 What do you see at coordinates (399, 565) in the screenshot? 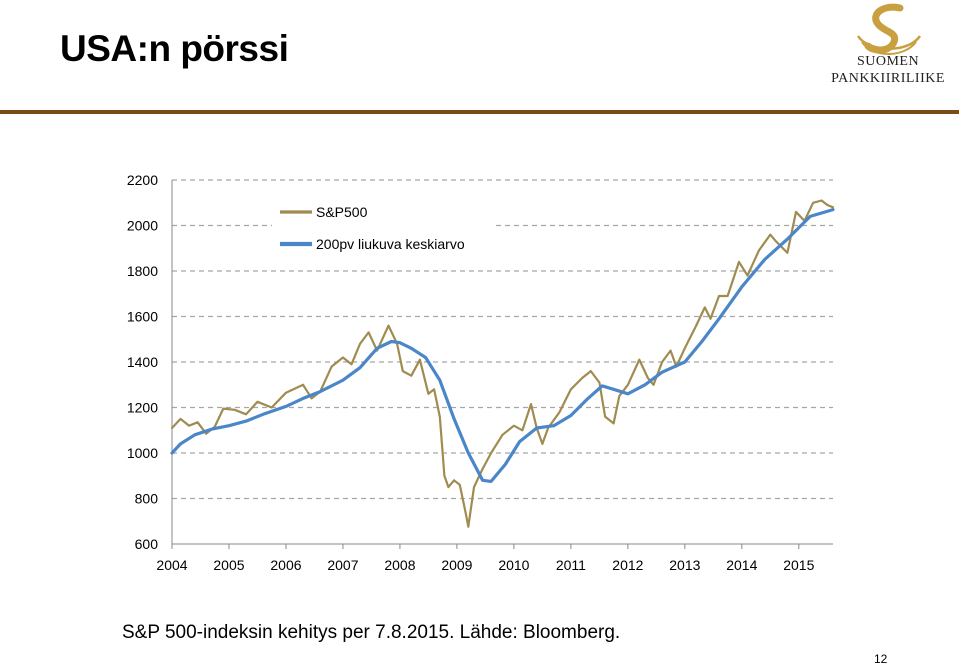
I see `x-tick-label: 2008` at bounding box center [399, 565].